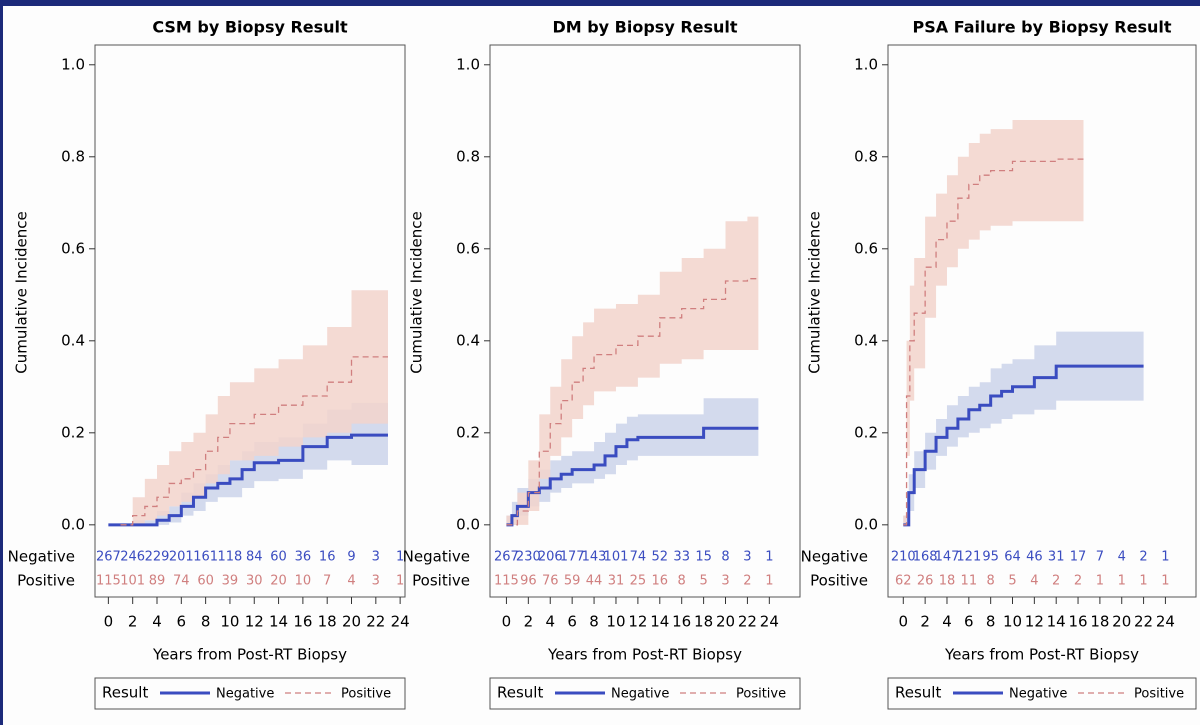 The height and width of the screenshot is (725, 1200). I want to click on at-risk-count: 25, so click(638, 581).